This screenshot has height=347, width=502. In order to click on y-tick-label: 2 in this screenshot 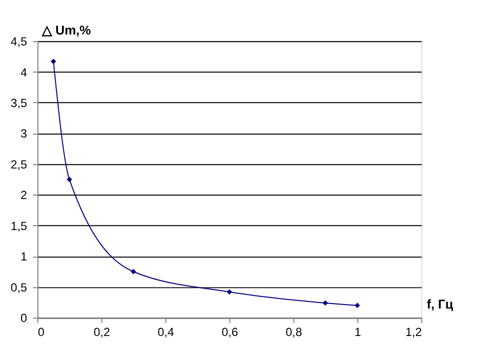, I will do `click(24, 195)`.